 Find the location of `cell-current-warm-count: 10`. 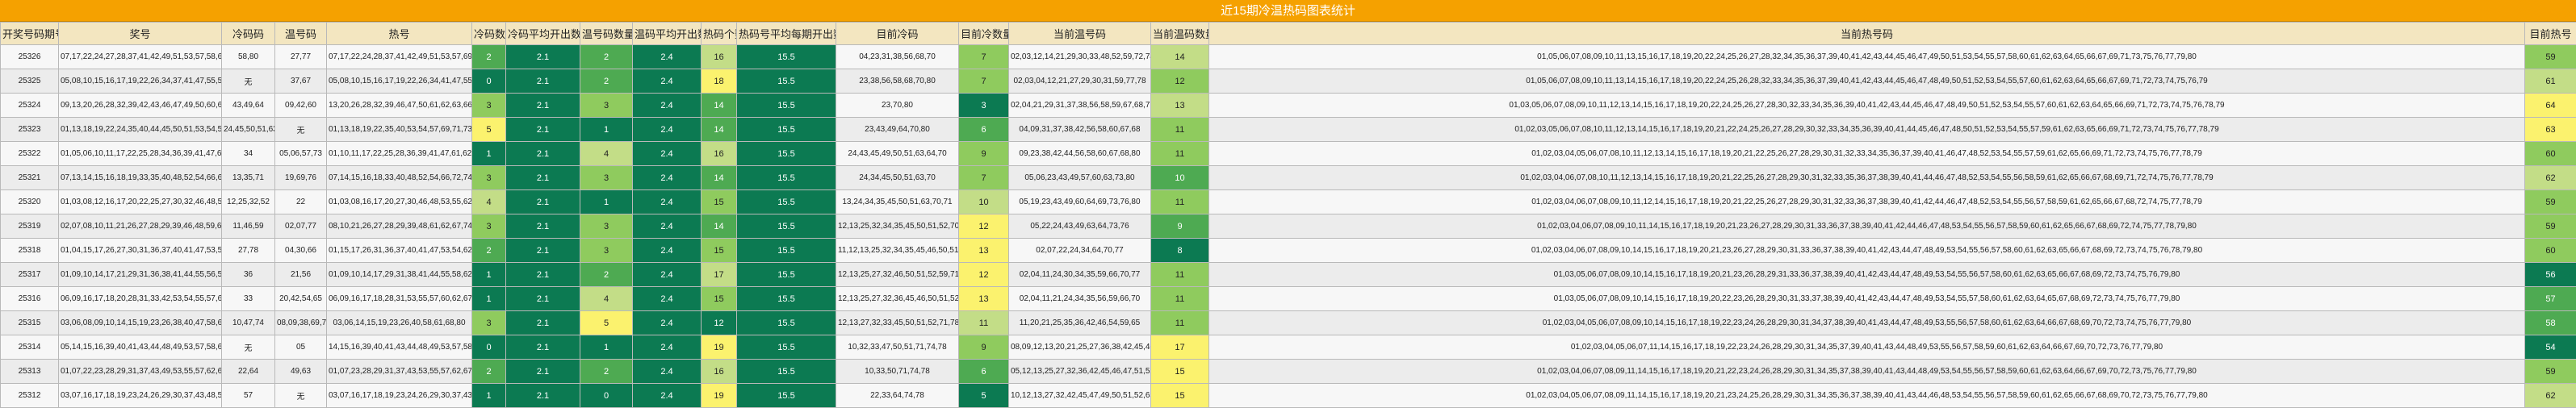

cell-current-warm-count: 10 is located at coordinates (1180, 178).